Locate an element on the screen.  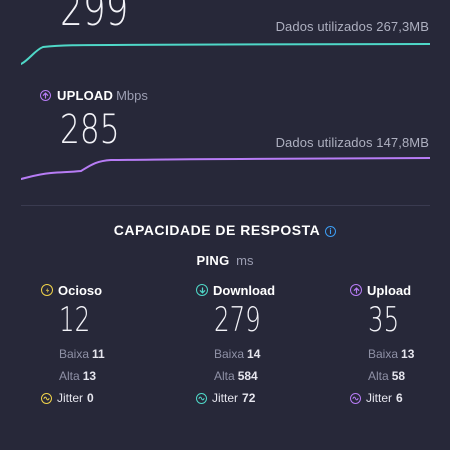
upload-data-used: Dados utilizados 147,8MB is located at coordinates (352, 142).